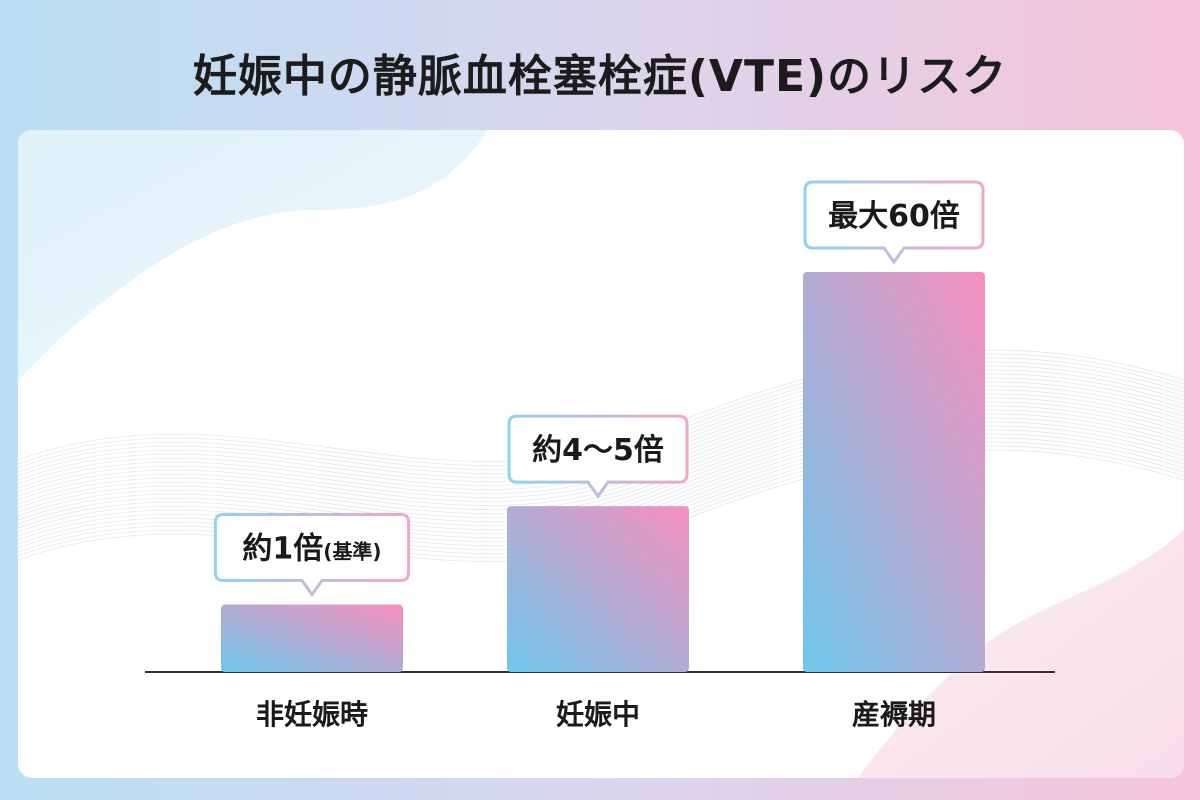 This screenshot has height=800, width=1200. What do you see at coordinates (600, 76) in the screenshot?
I see `page-title: 妊娠中の静脈血栓塞栓症(VTE)のリスク` at bounding box center [600, 76].